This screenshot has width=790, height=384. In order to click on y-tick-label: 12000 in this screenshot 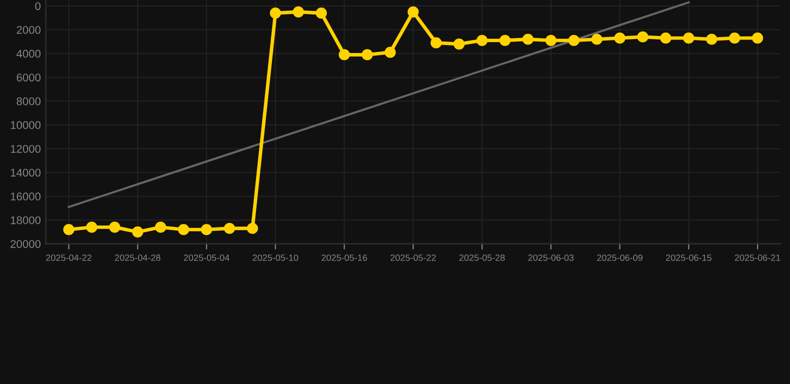, I will do `click(25, 148)`.